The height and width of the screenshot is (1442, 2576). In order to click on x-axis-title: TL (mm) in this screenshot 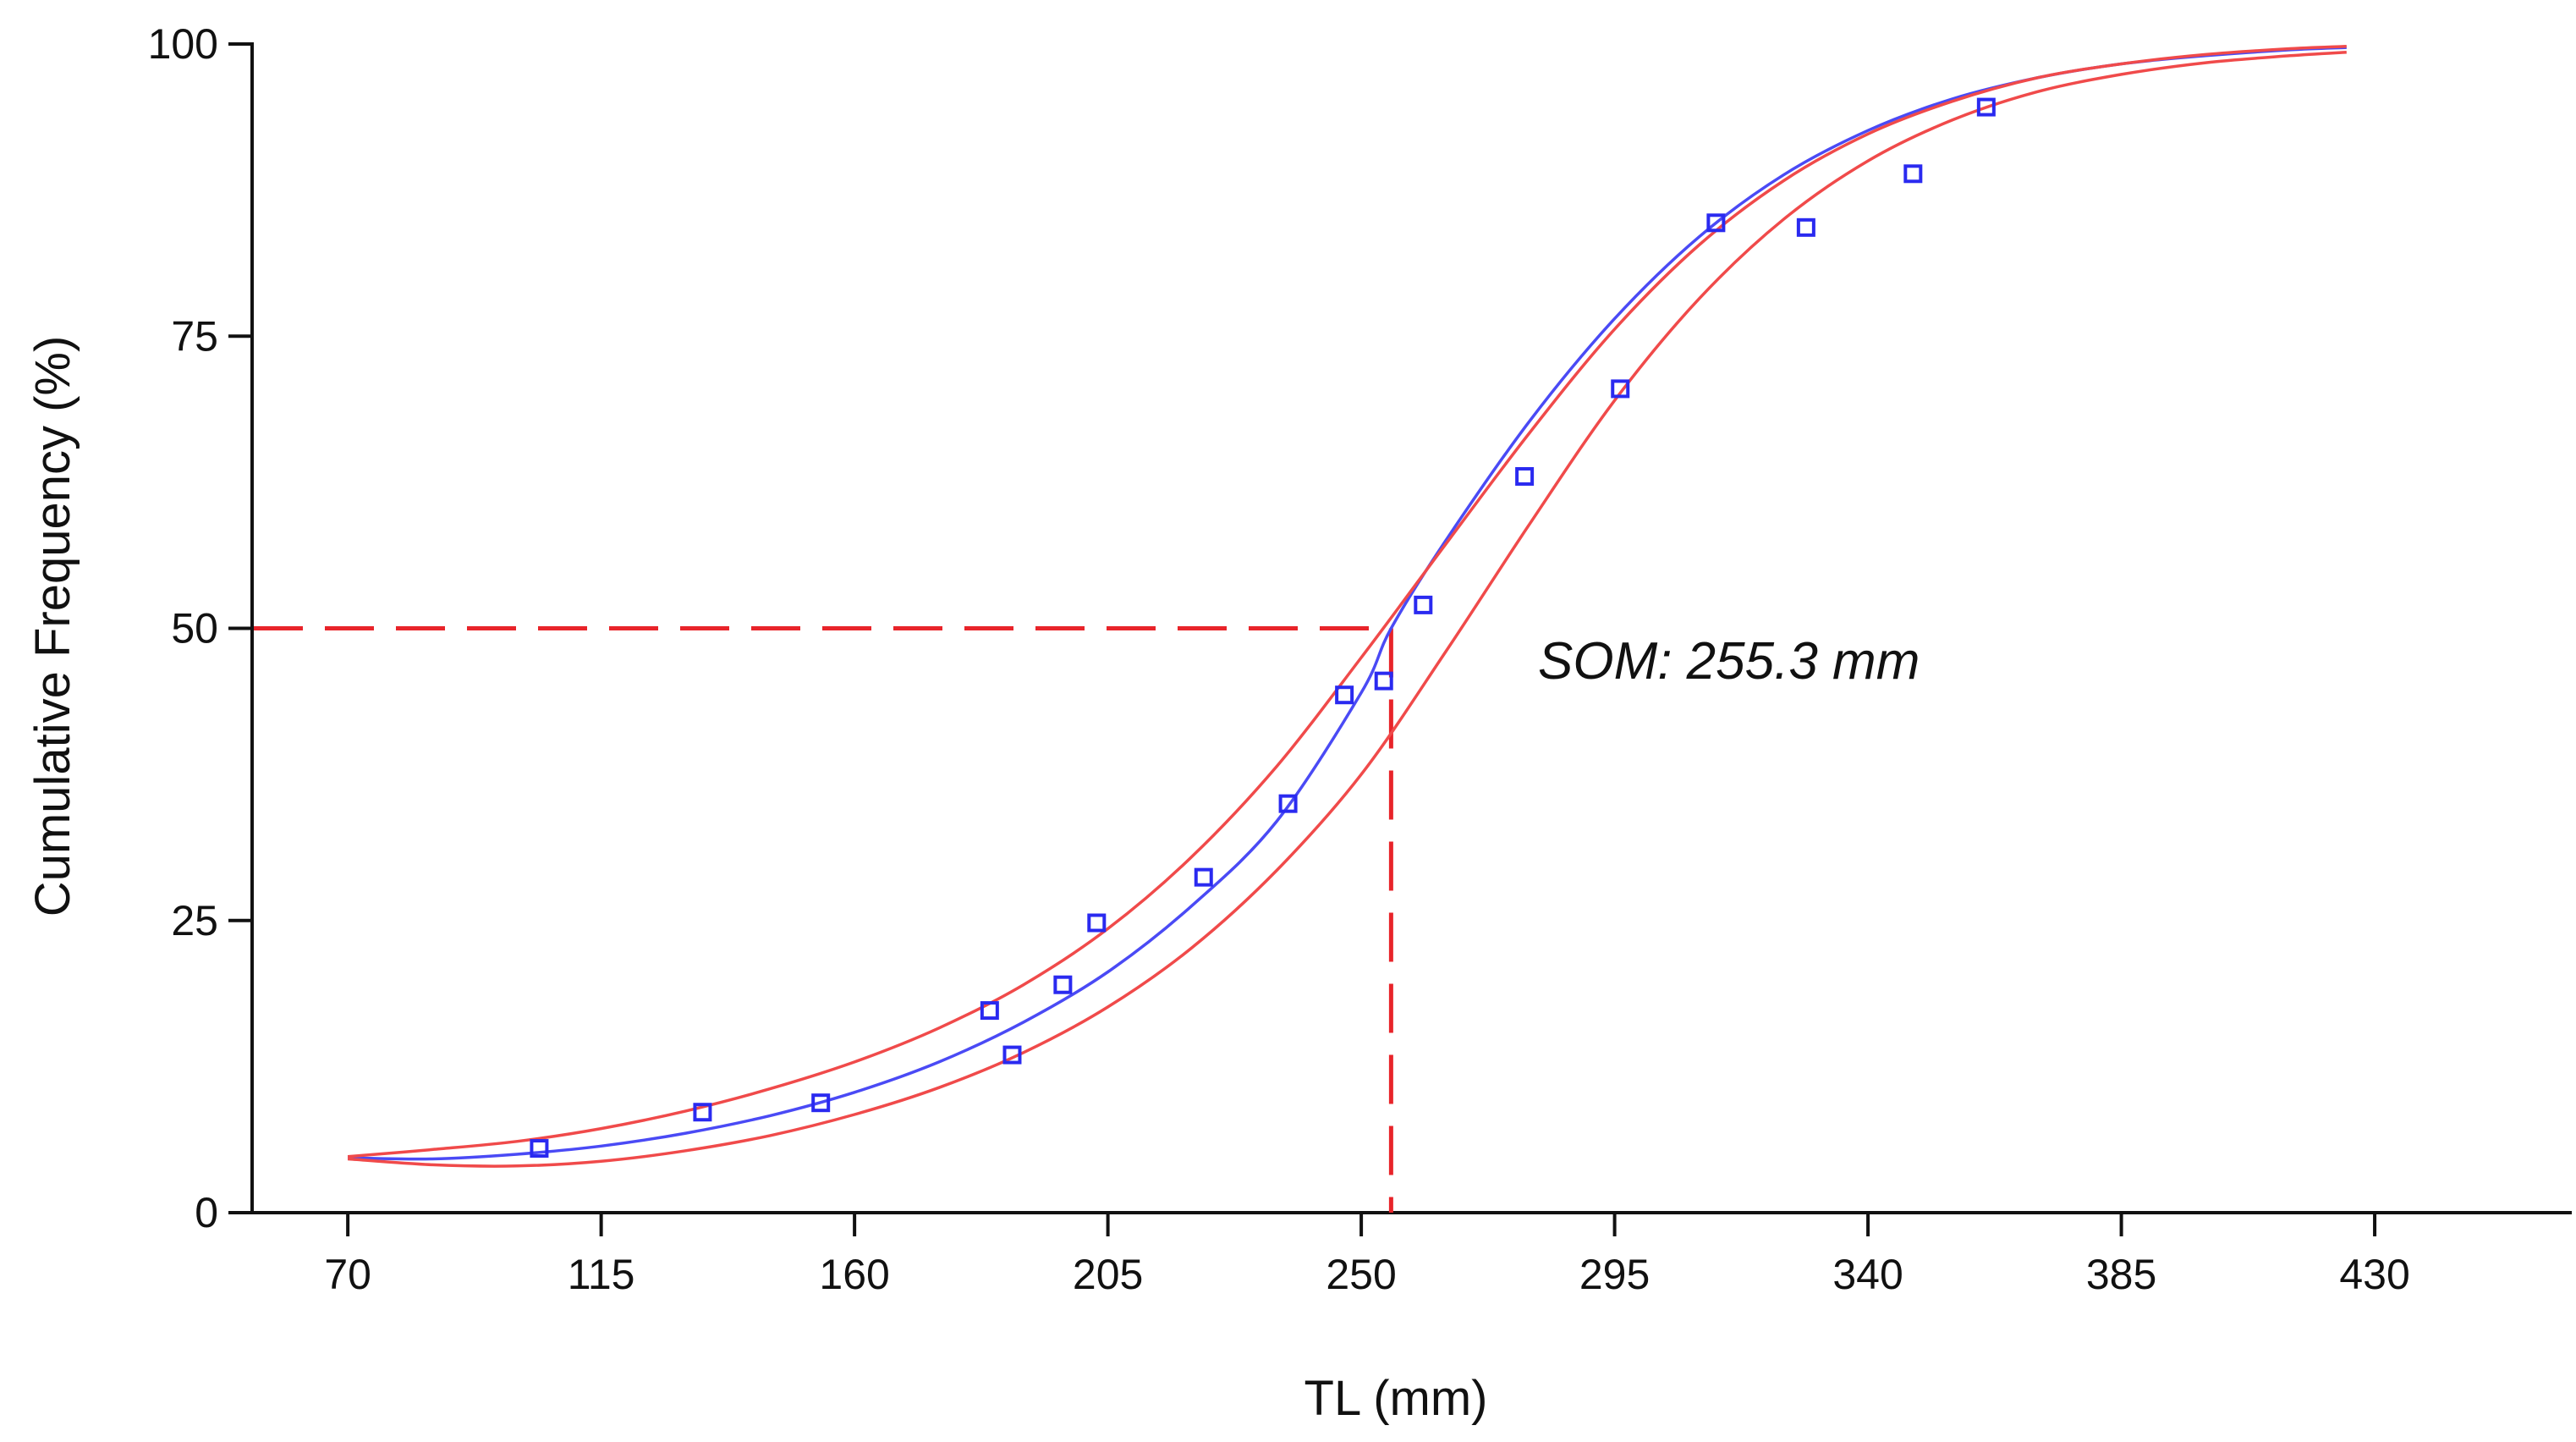, I will do `click(1396, 1398)`.